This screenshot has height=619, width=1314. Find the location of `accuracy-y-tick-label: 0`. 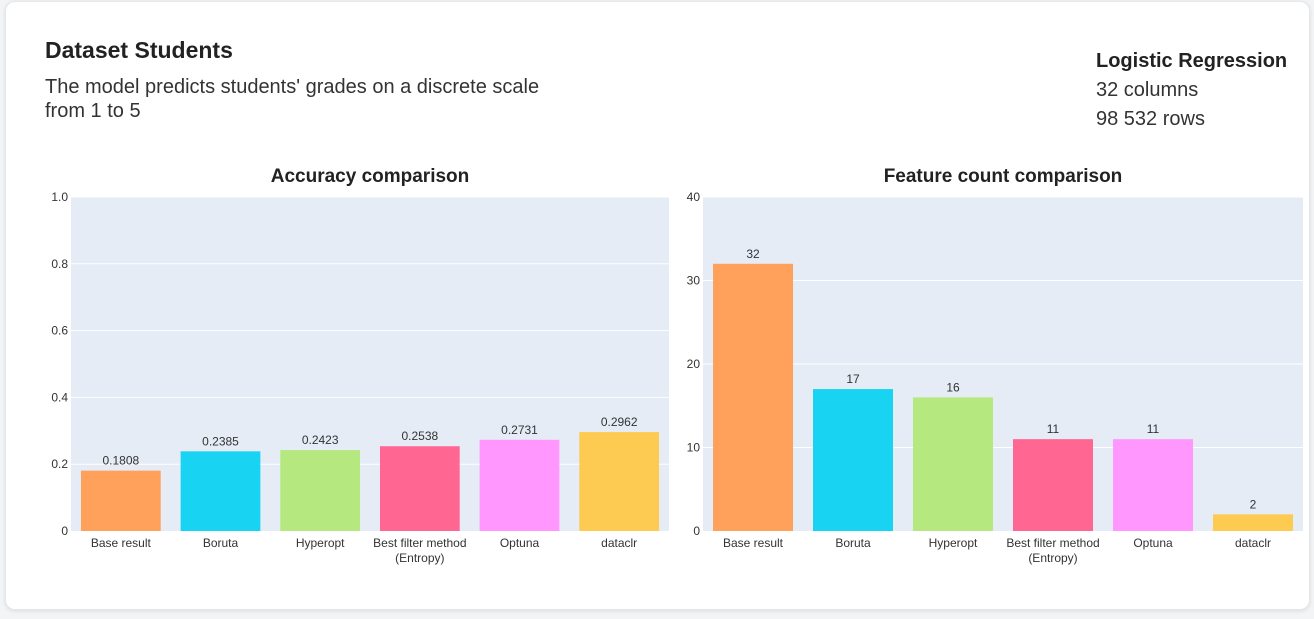

accuracy-y-tick-label: 0 is located at coordinates (64, 531).